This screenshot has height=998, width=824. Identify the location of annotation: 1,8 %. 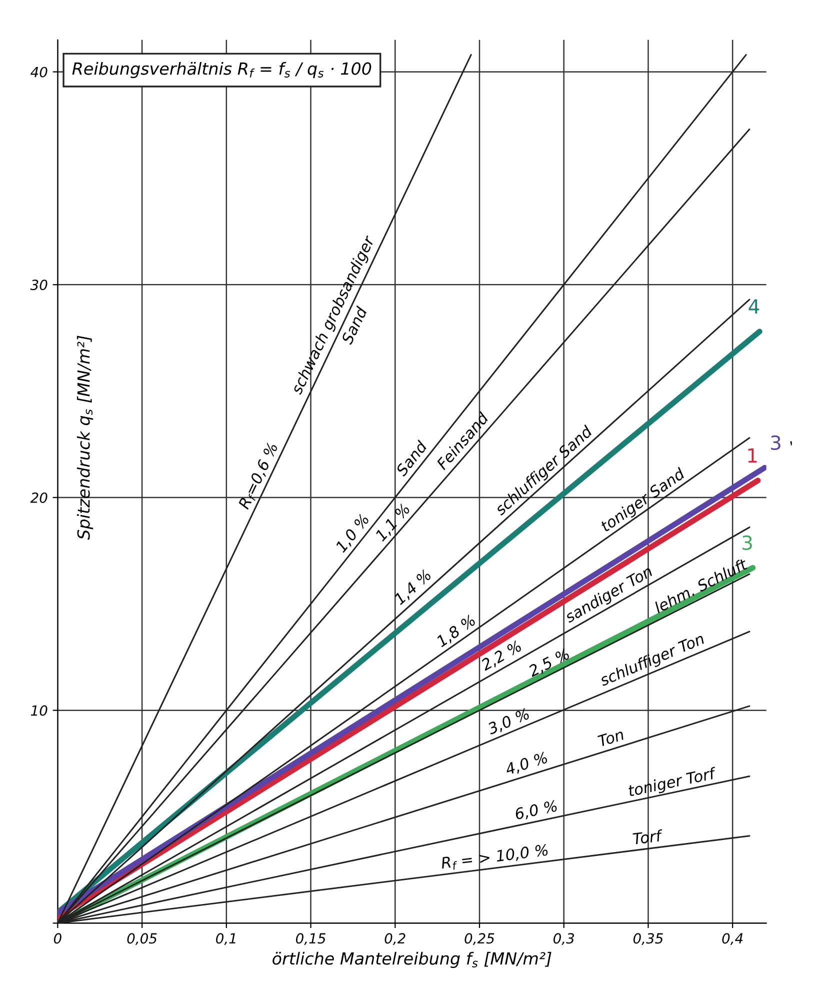
(456, 631).